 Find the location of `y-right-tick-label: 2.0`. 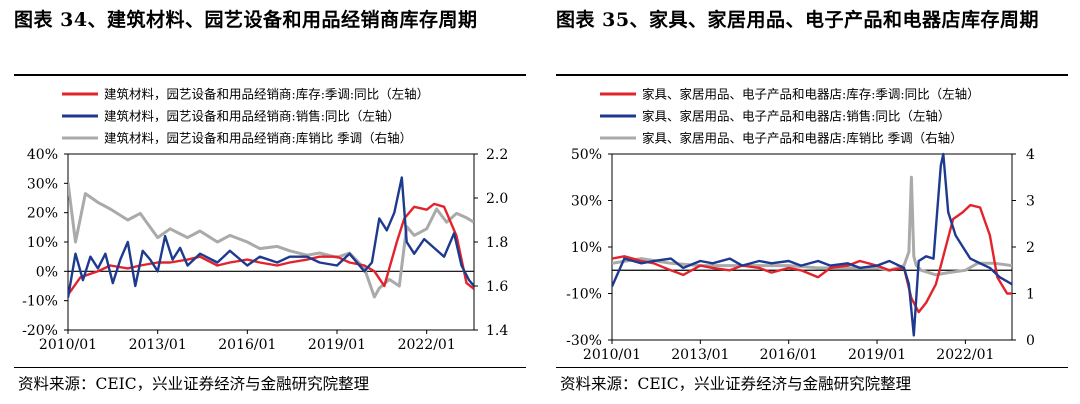

y-right-tick-label: 2.0 is located at coordinates (497, 199).